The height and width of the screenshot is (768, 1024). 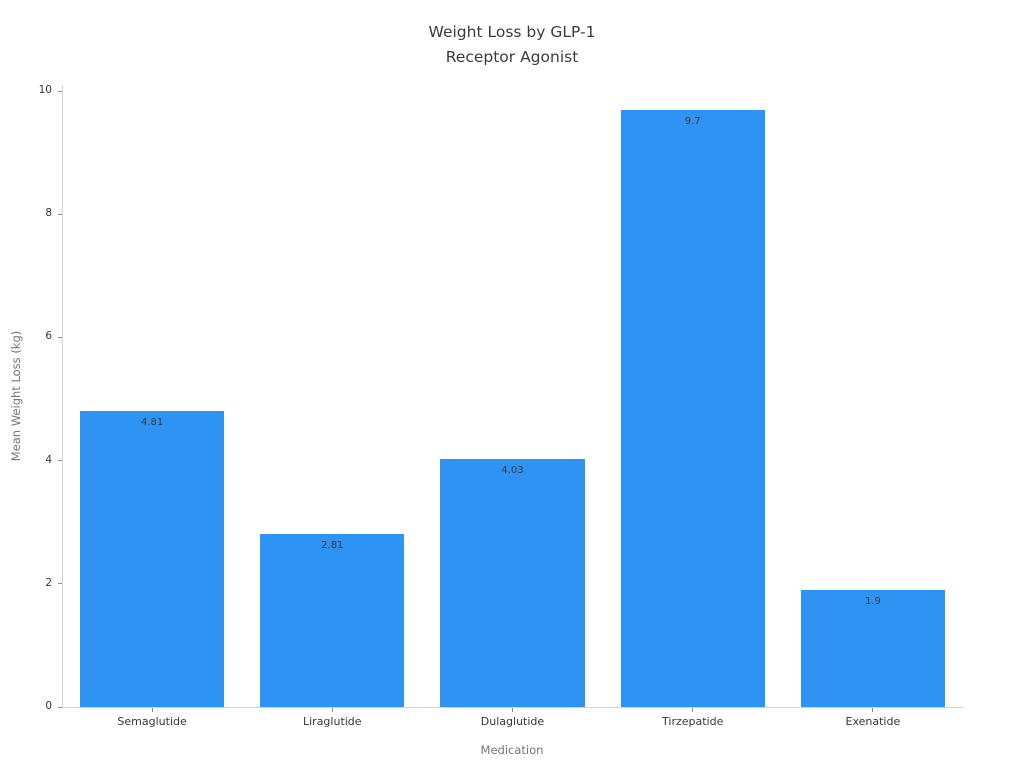 I want to click on bar-tirzepatide, so click(x=692, y=408).